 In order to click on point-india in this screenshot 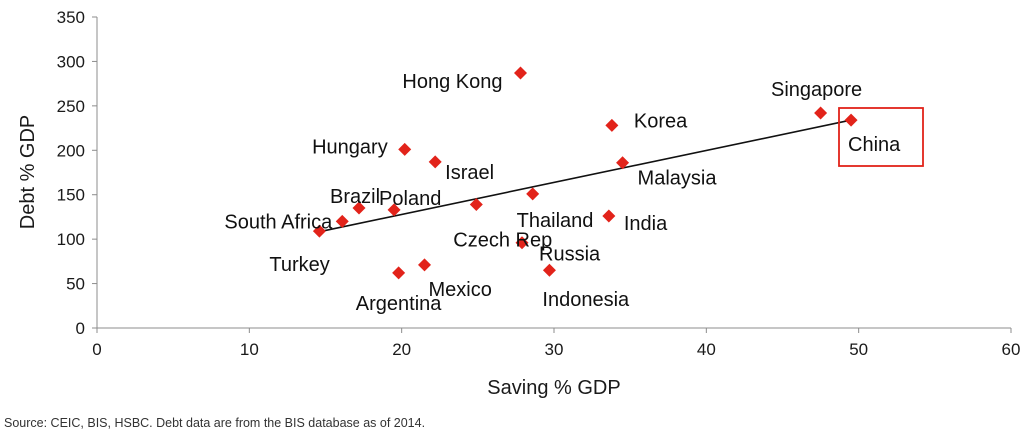, I will do `click(609, 216)`.